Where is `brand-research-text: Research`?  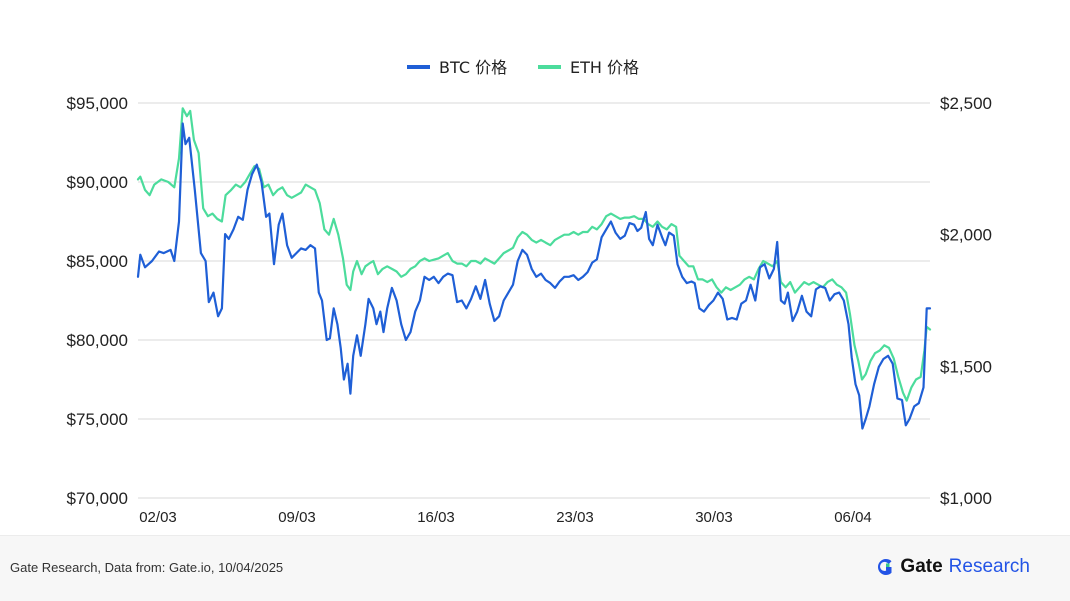
brand-research-text: Research is located at coordinates (989, 566).